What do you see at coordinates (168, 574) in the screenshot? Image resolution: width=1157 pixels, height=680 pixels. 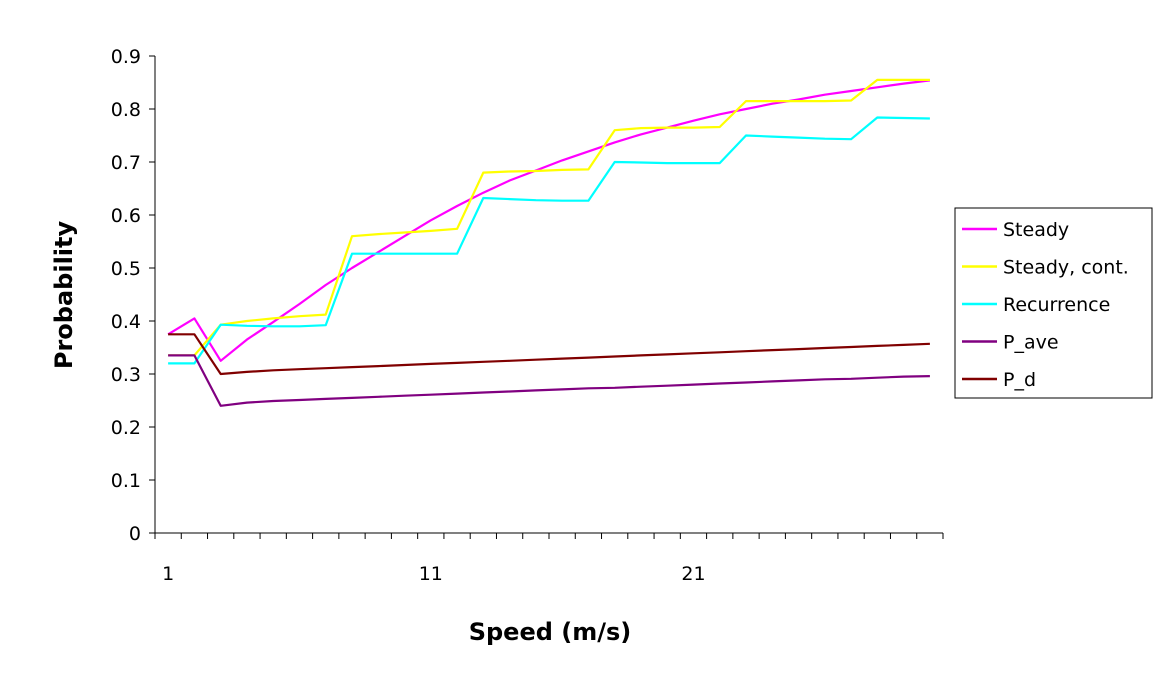 I see `x-tick-label: 1` at bounding box center [168, 574].